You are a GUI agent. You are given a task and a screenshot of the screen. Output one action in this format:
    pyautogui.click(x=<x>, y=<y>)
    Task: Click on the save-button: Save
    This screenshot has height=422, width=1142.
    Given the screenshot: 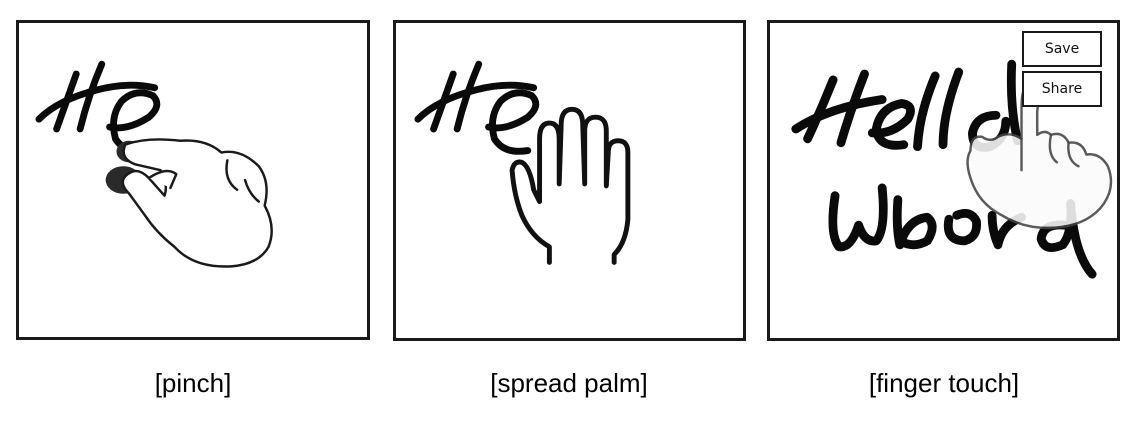 What is the action you would take?
    pyautogui.click(x=1062, y=49)
    